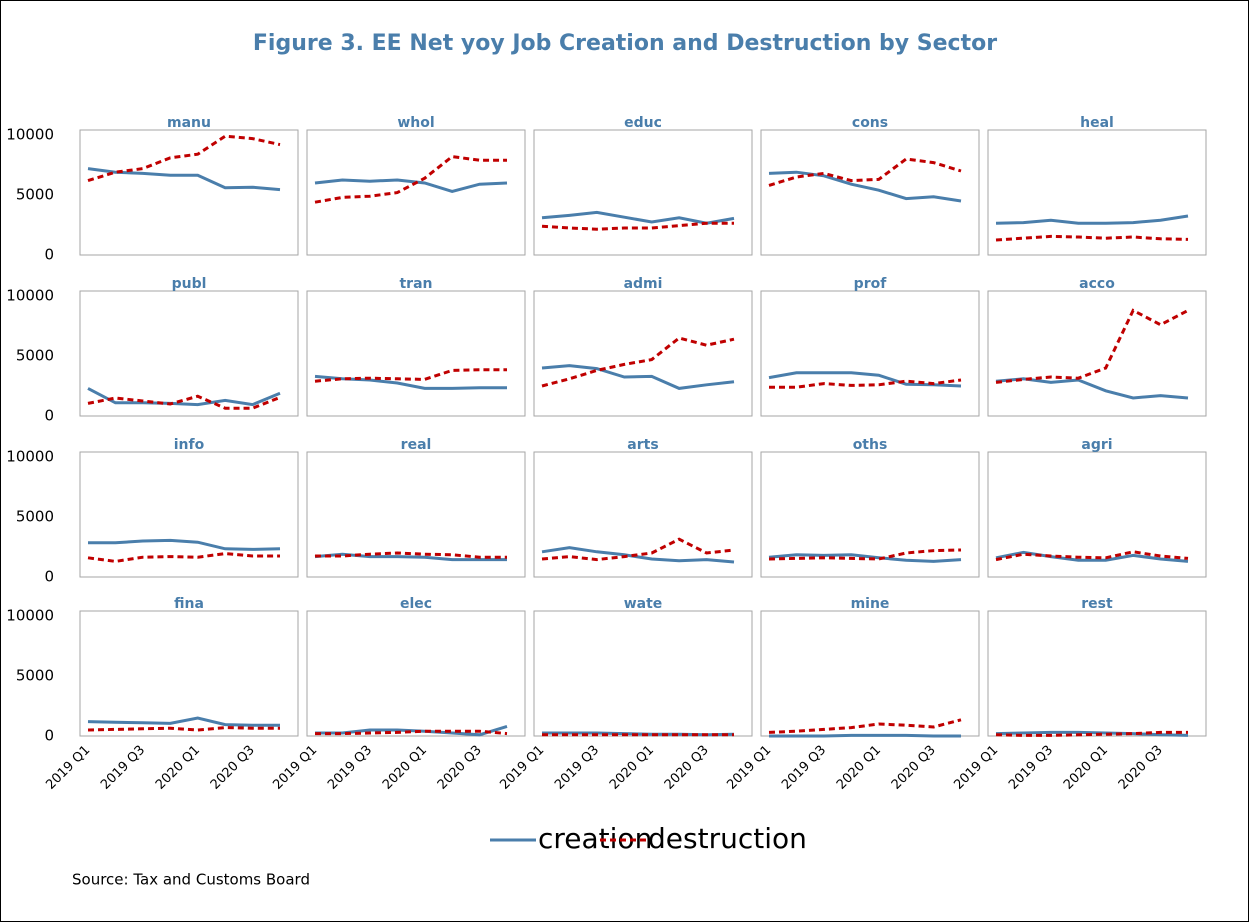  I want to click on panel-title: agri, so click(1096, 445).